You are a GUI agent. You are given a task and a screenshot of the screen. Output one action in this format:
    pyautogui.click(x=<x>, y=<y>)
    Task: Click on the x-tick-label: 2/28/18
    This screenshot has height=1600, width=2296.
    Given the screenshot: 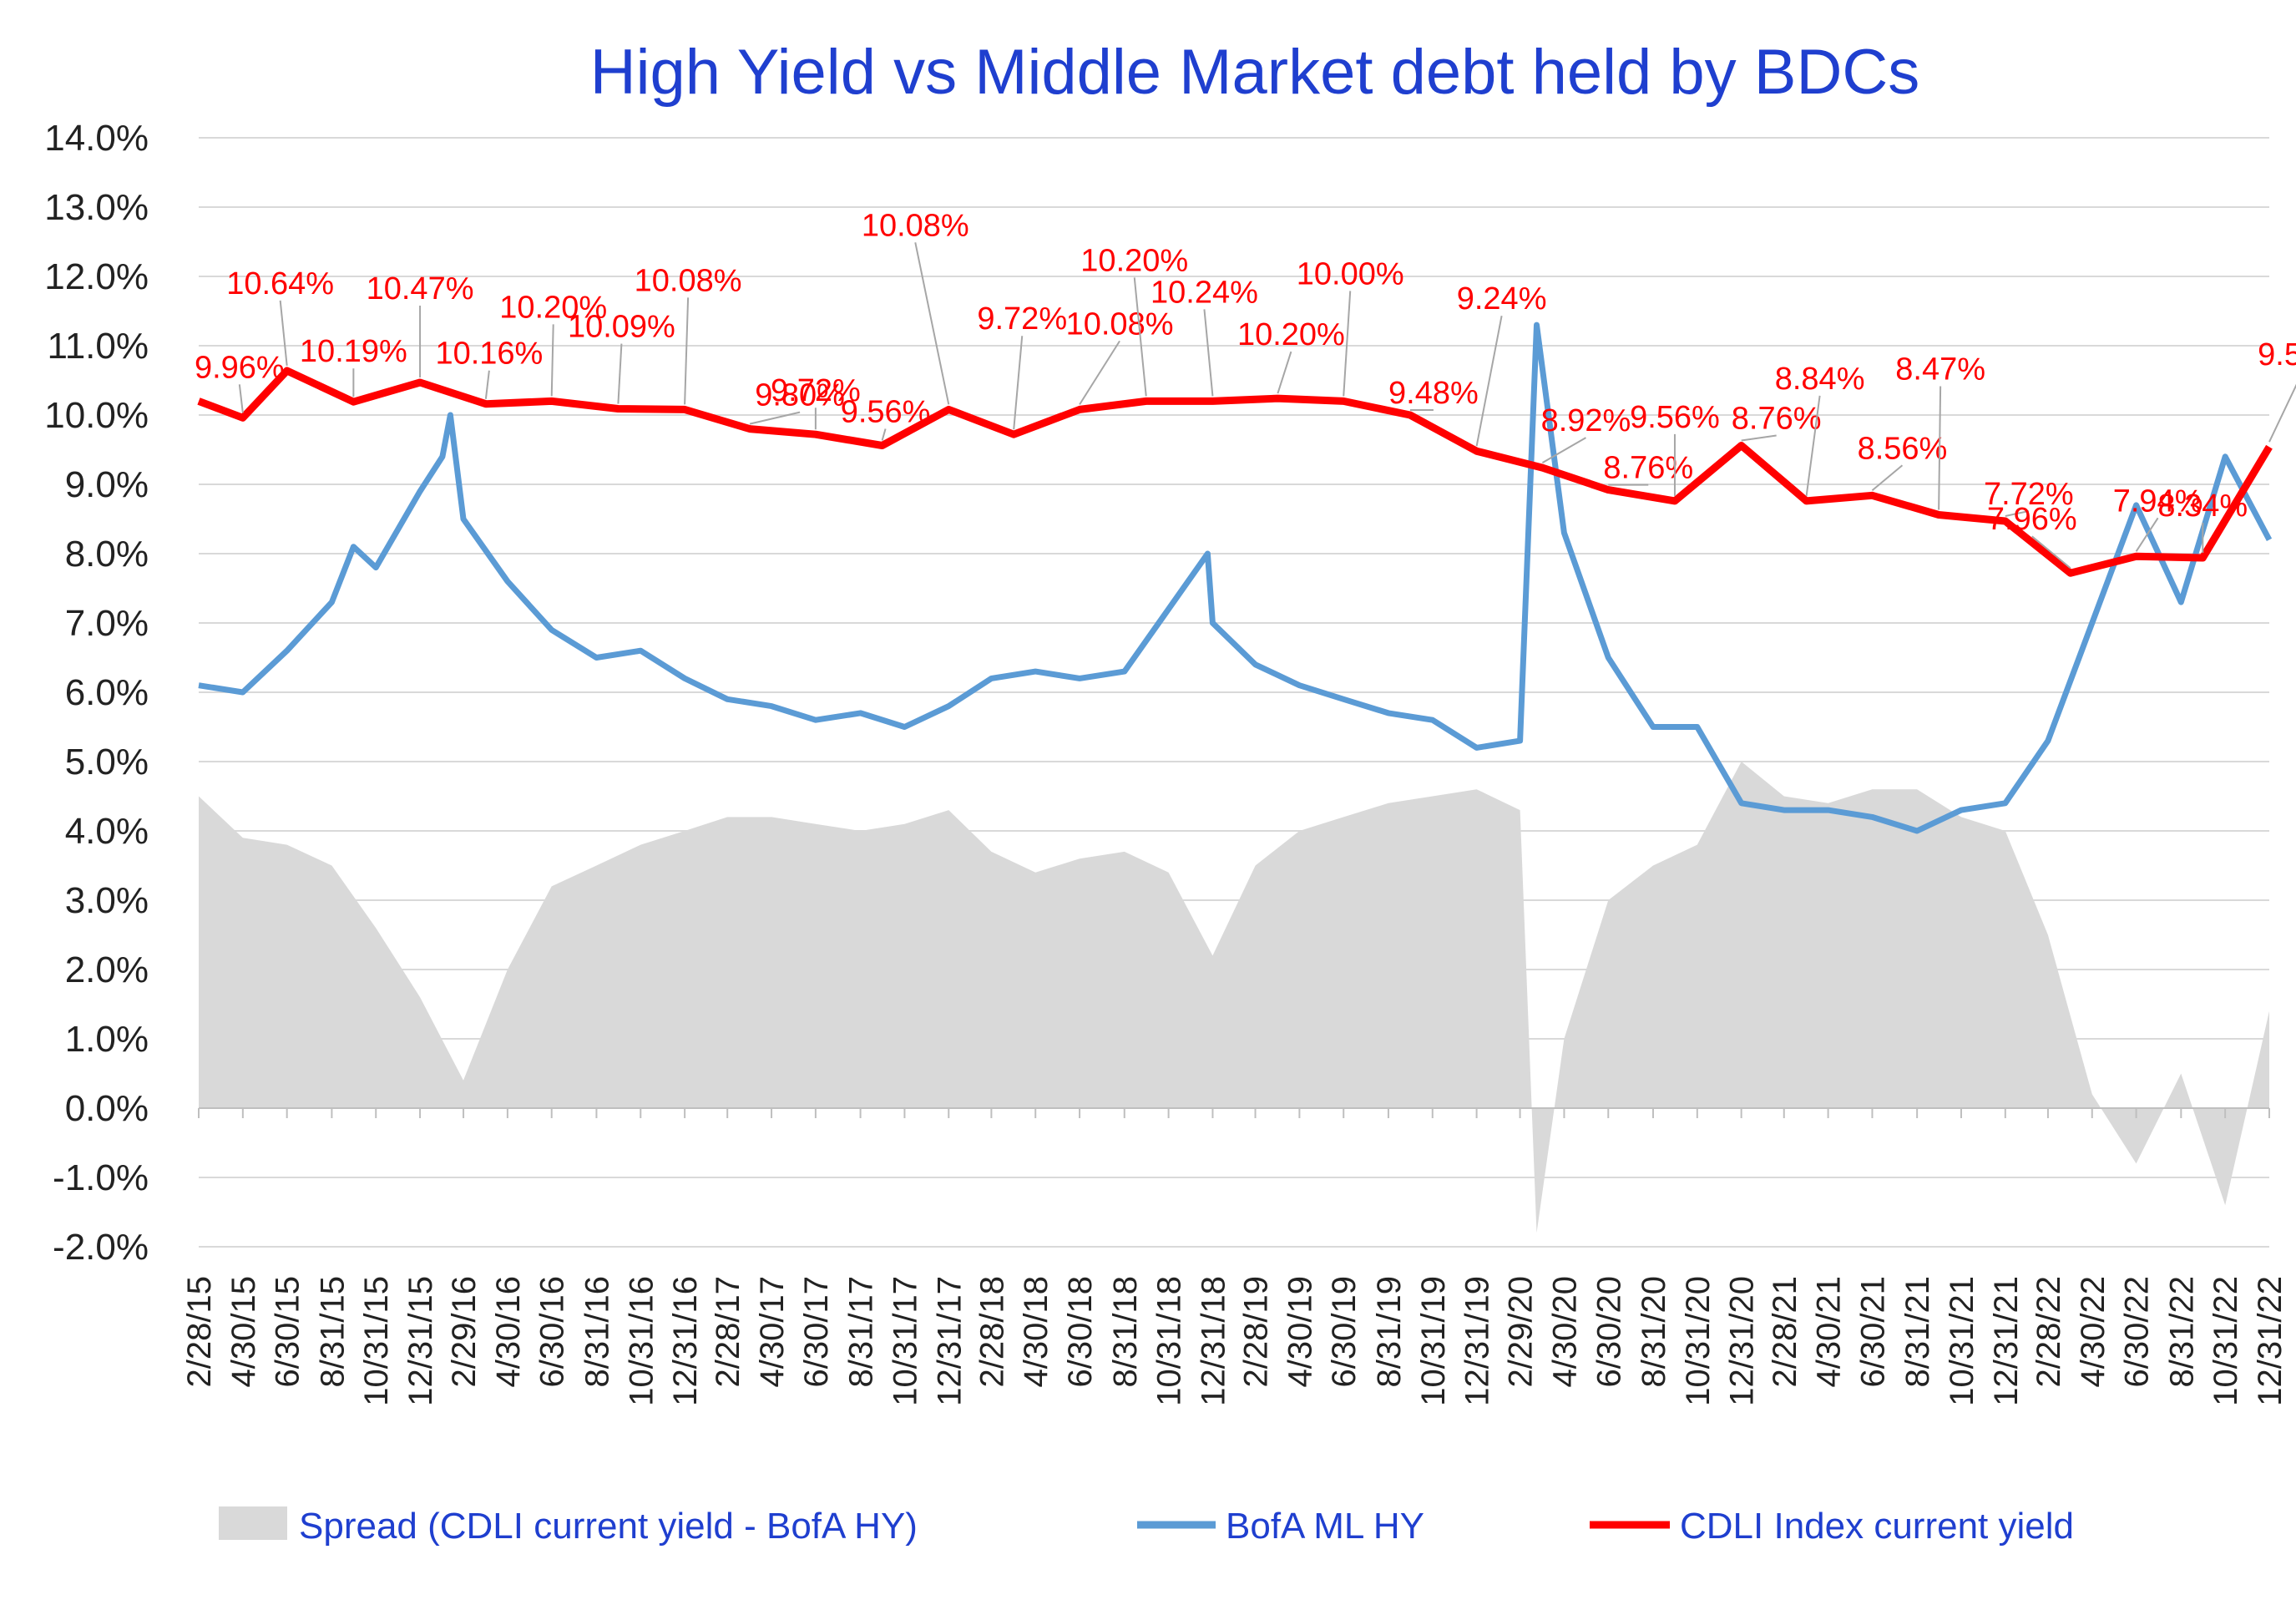 What is the action you would take?
    pyautogui.click(x=992, y=1331)
    